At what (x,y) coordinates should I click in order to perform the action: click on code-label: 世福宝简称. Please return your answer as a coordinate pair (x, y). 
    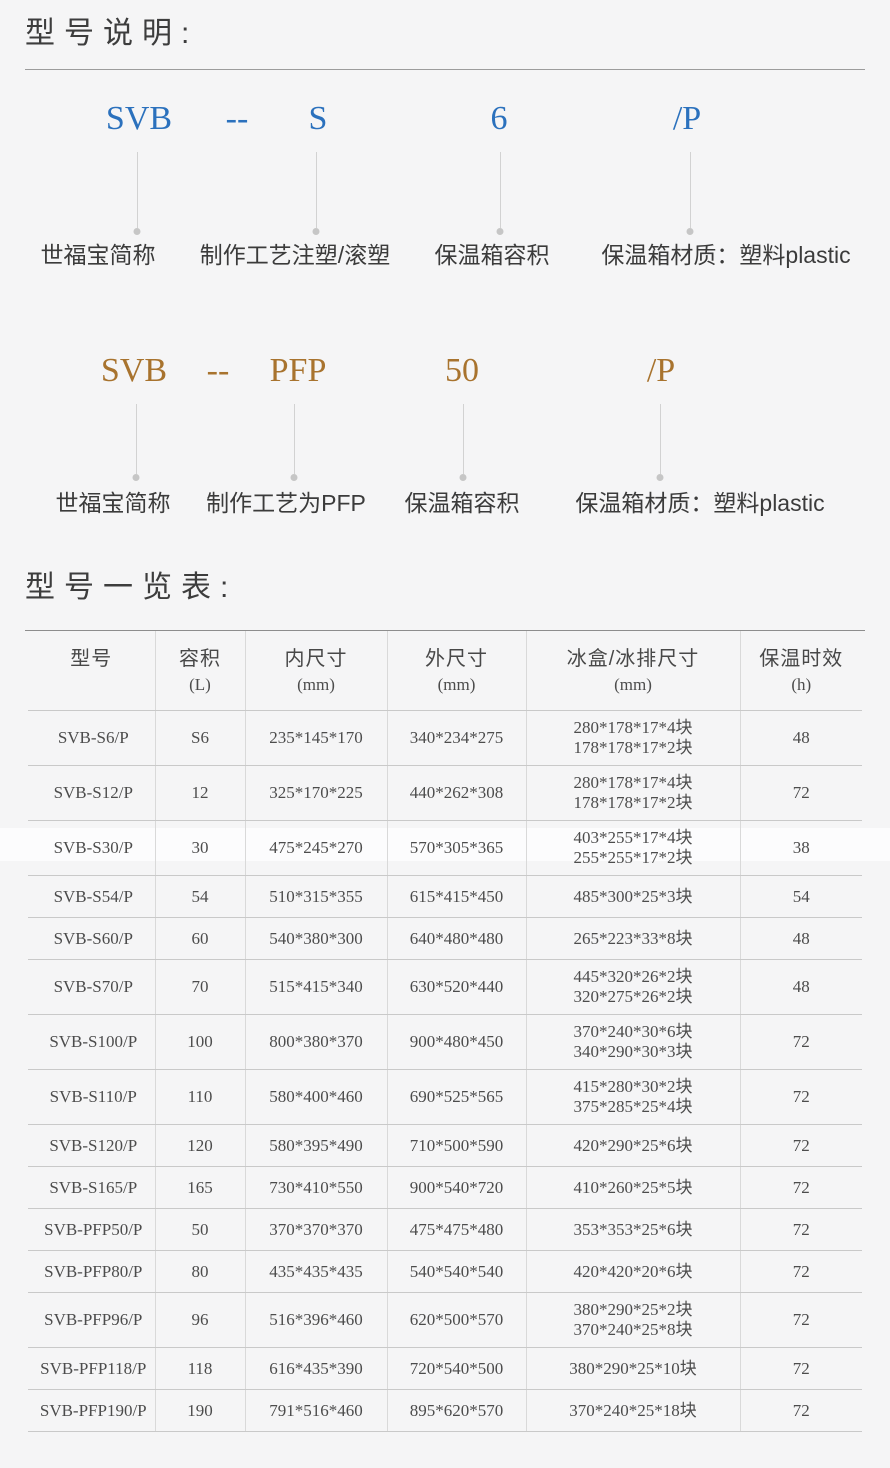
    Looking at the image, I should click on (113, 503).